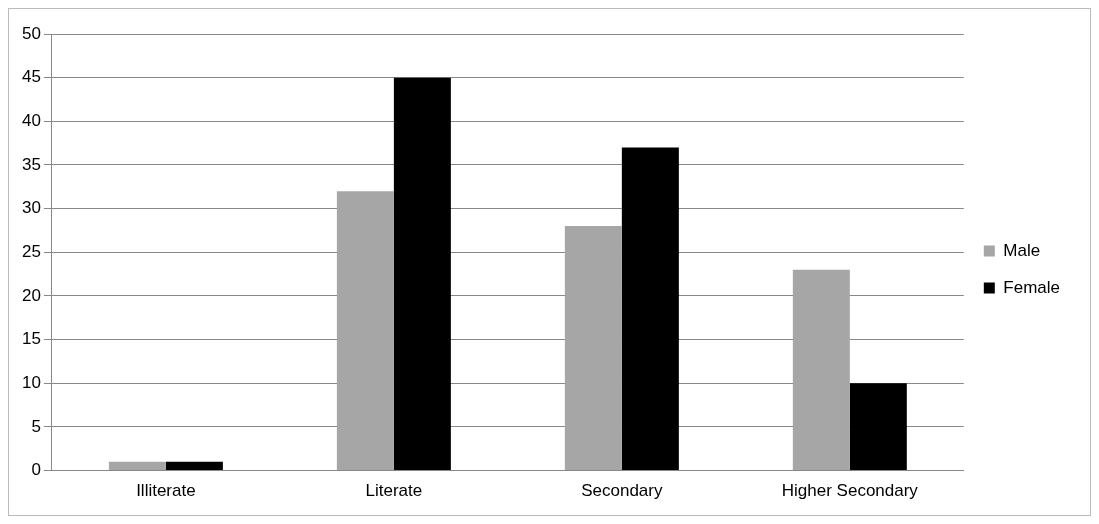  I want to click on y-tick-label: 35, so click(31, 164).